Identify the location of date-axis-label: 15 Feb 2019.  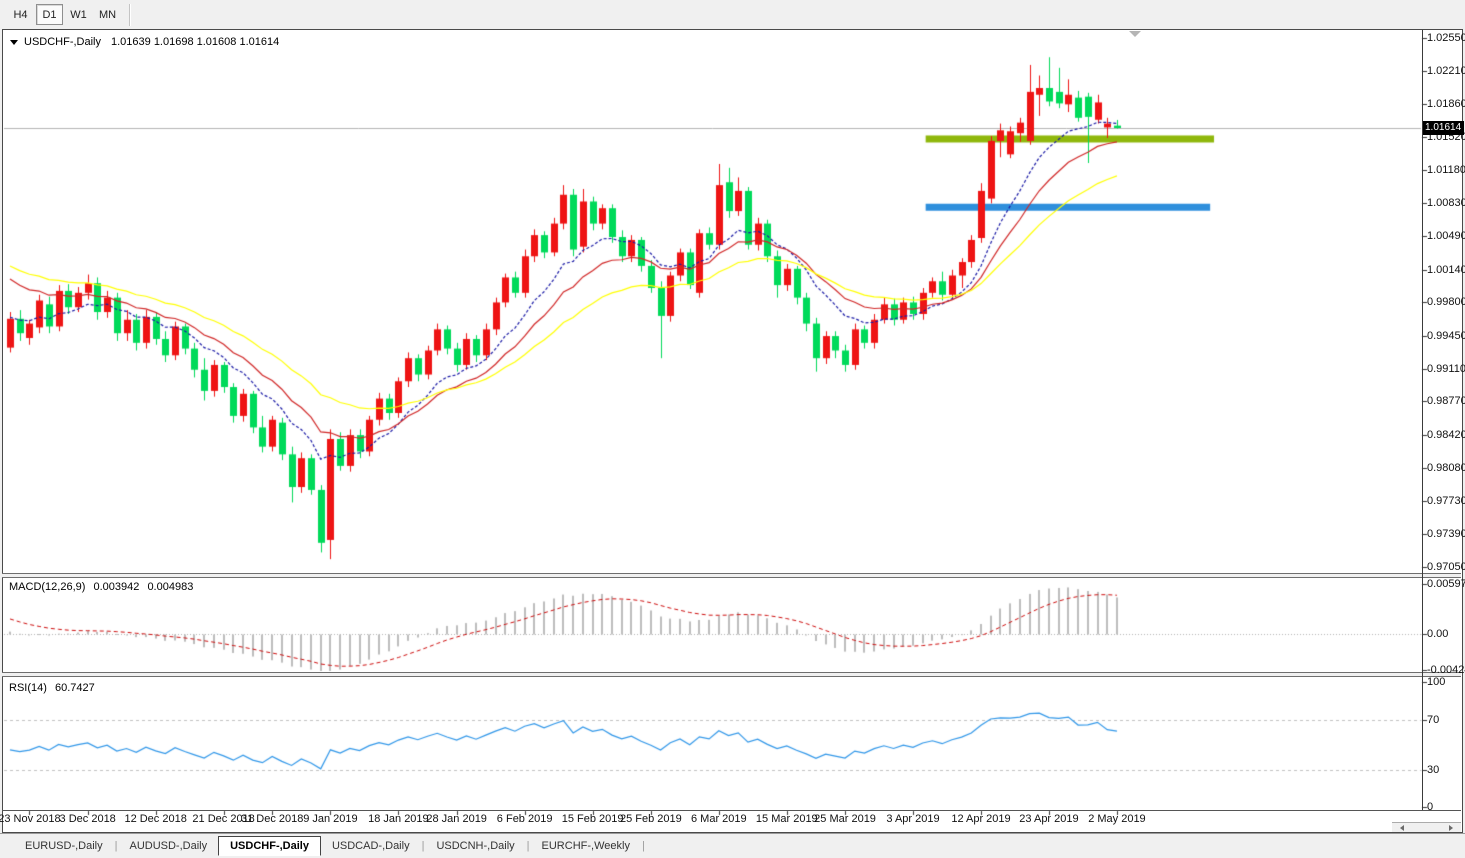
(592, 819).